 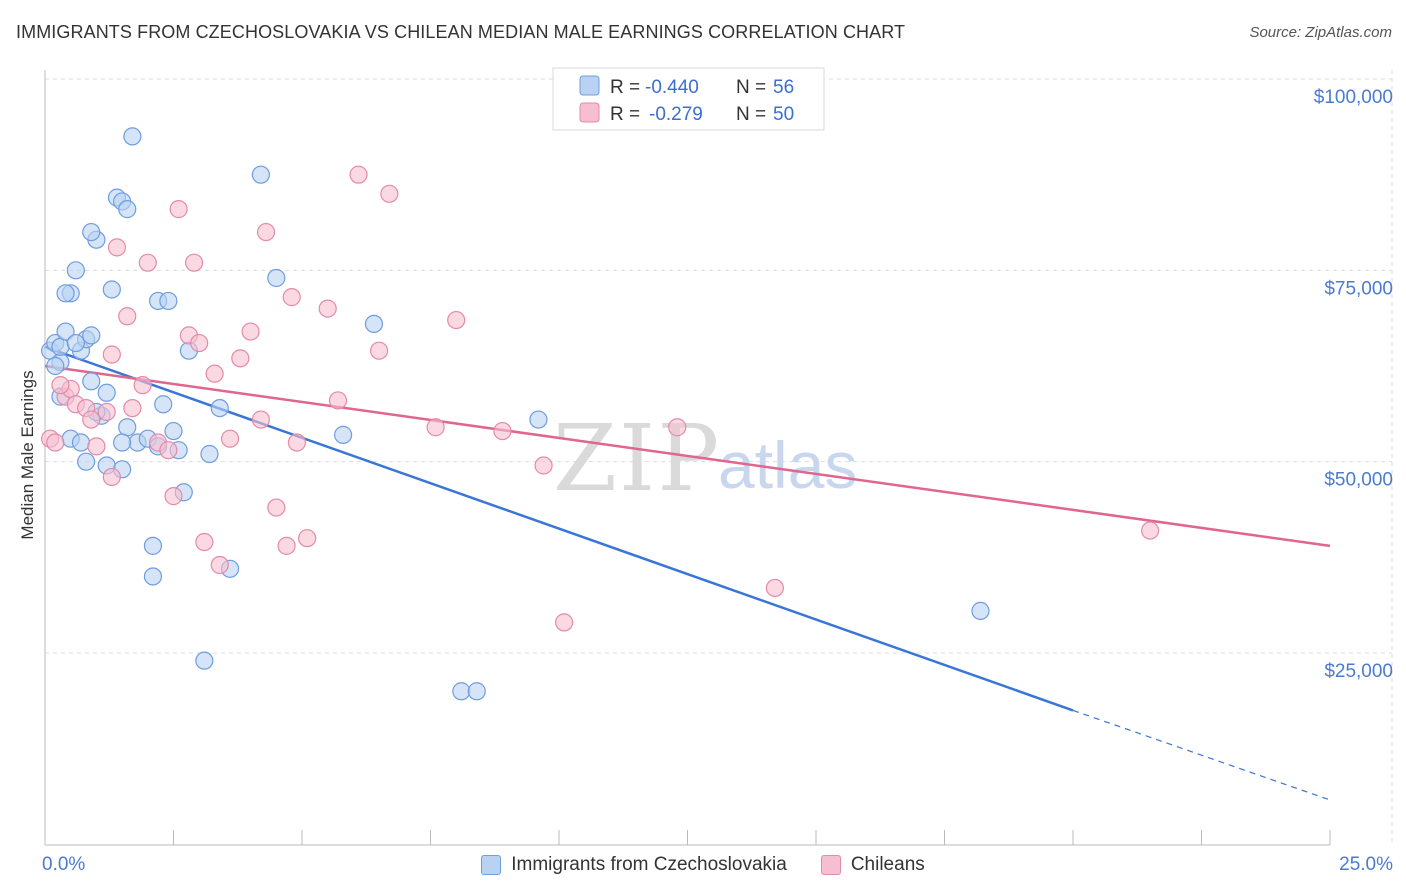 What do you see at coordinates (830, 865) in the screenshot?
I see `legend-swatch-pink` at bounding box center [830, 865].